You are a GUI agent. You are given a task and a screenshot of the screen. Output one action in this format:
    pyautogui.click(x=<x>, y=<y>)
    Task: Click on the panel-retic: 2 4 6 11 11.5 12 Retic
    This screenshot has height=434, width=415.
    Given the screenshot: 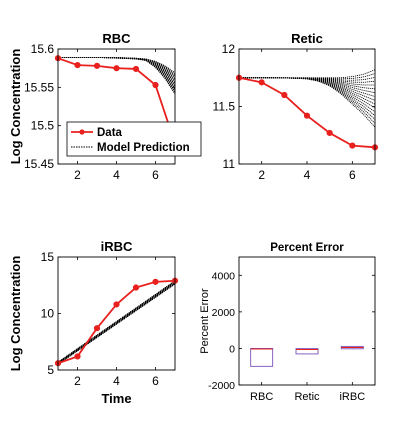 What is the action you would take?
    pyautogui.click(x=296, y=106)
    